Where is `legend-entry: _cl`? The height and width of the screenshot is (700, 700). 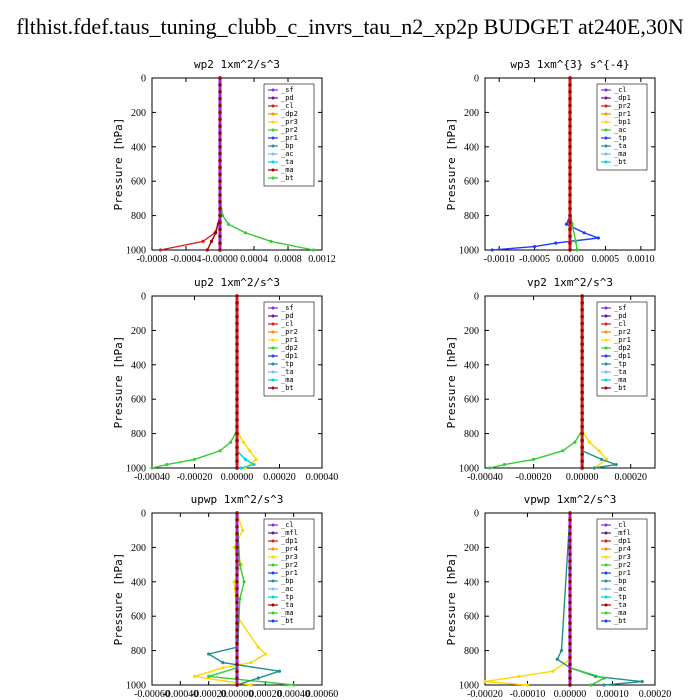
legend-entry: _cl is located at coordinates (620, 324).